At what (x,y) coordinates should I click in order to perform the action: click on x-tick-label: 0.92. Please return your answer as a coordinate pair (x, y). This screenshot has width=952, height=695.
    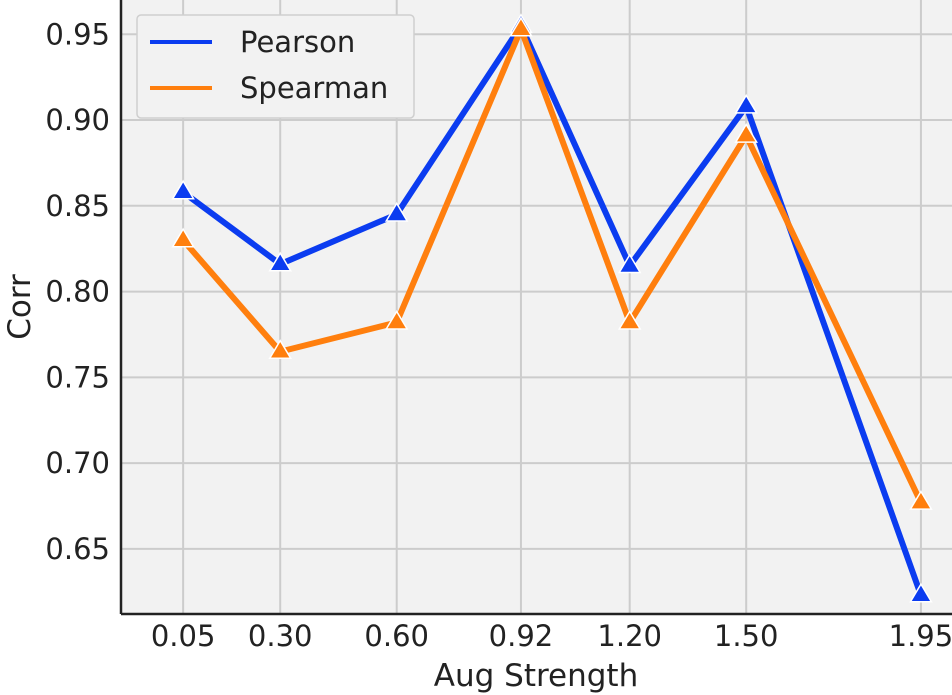
    Looking at the image, I should click on (521, 636).